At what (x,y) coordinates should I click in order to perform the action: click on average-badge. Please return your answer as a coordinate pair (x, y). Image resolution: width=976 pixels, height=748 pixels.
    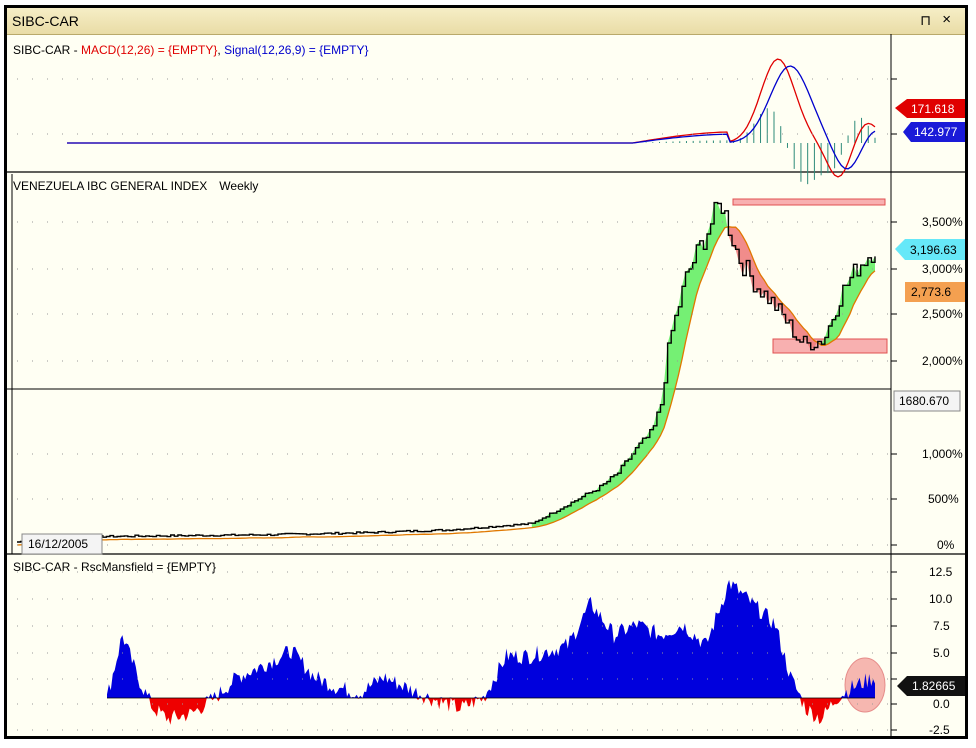
    Looking at the image, I should click on (935, 292).